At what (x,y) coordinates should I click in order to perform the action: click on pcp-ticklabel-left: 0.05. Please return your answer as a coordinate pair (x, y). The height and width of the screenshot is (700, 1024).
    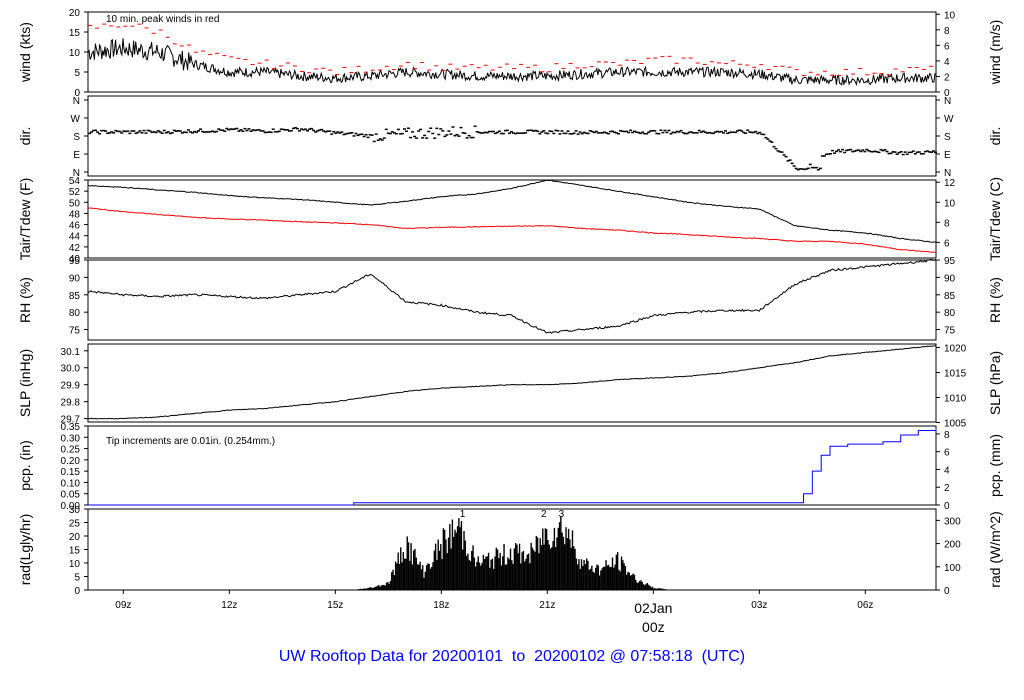
    Looking at the image, I should click on (71, 495).